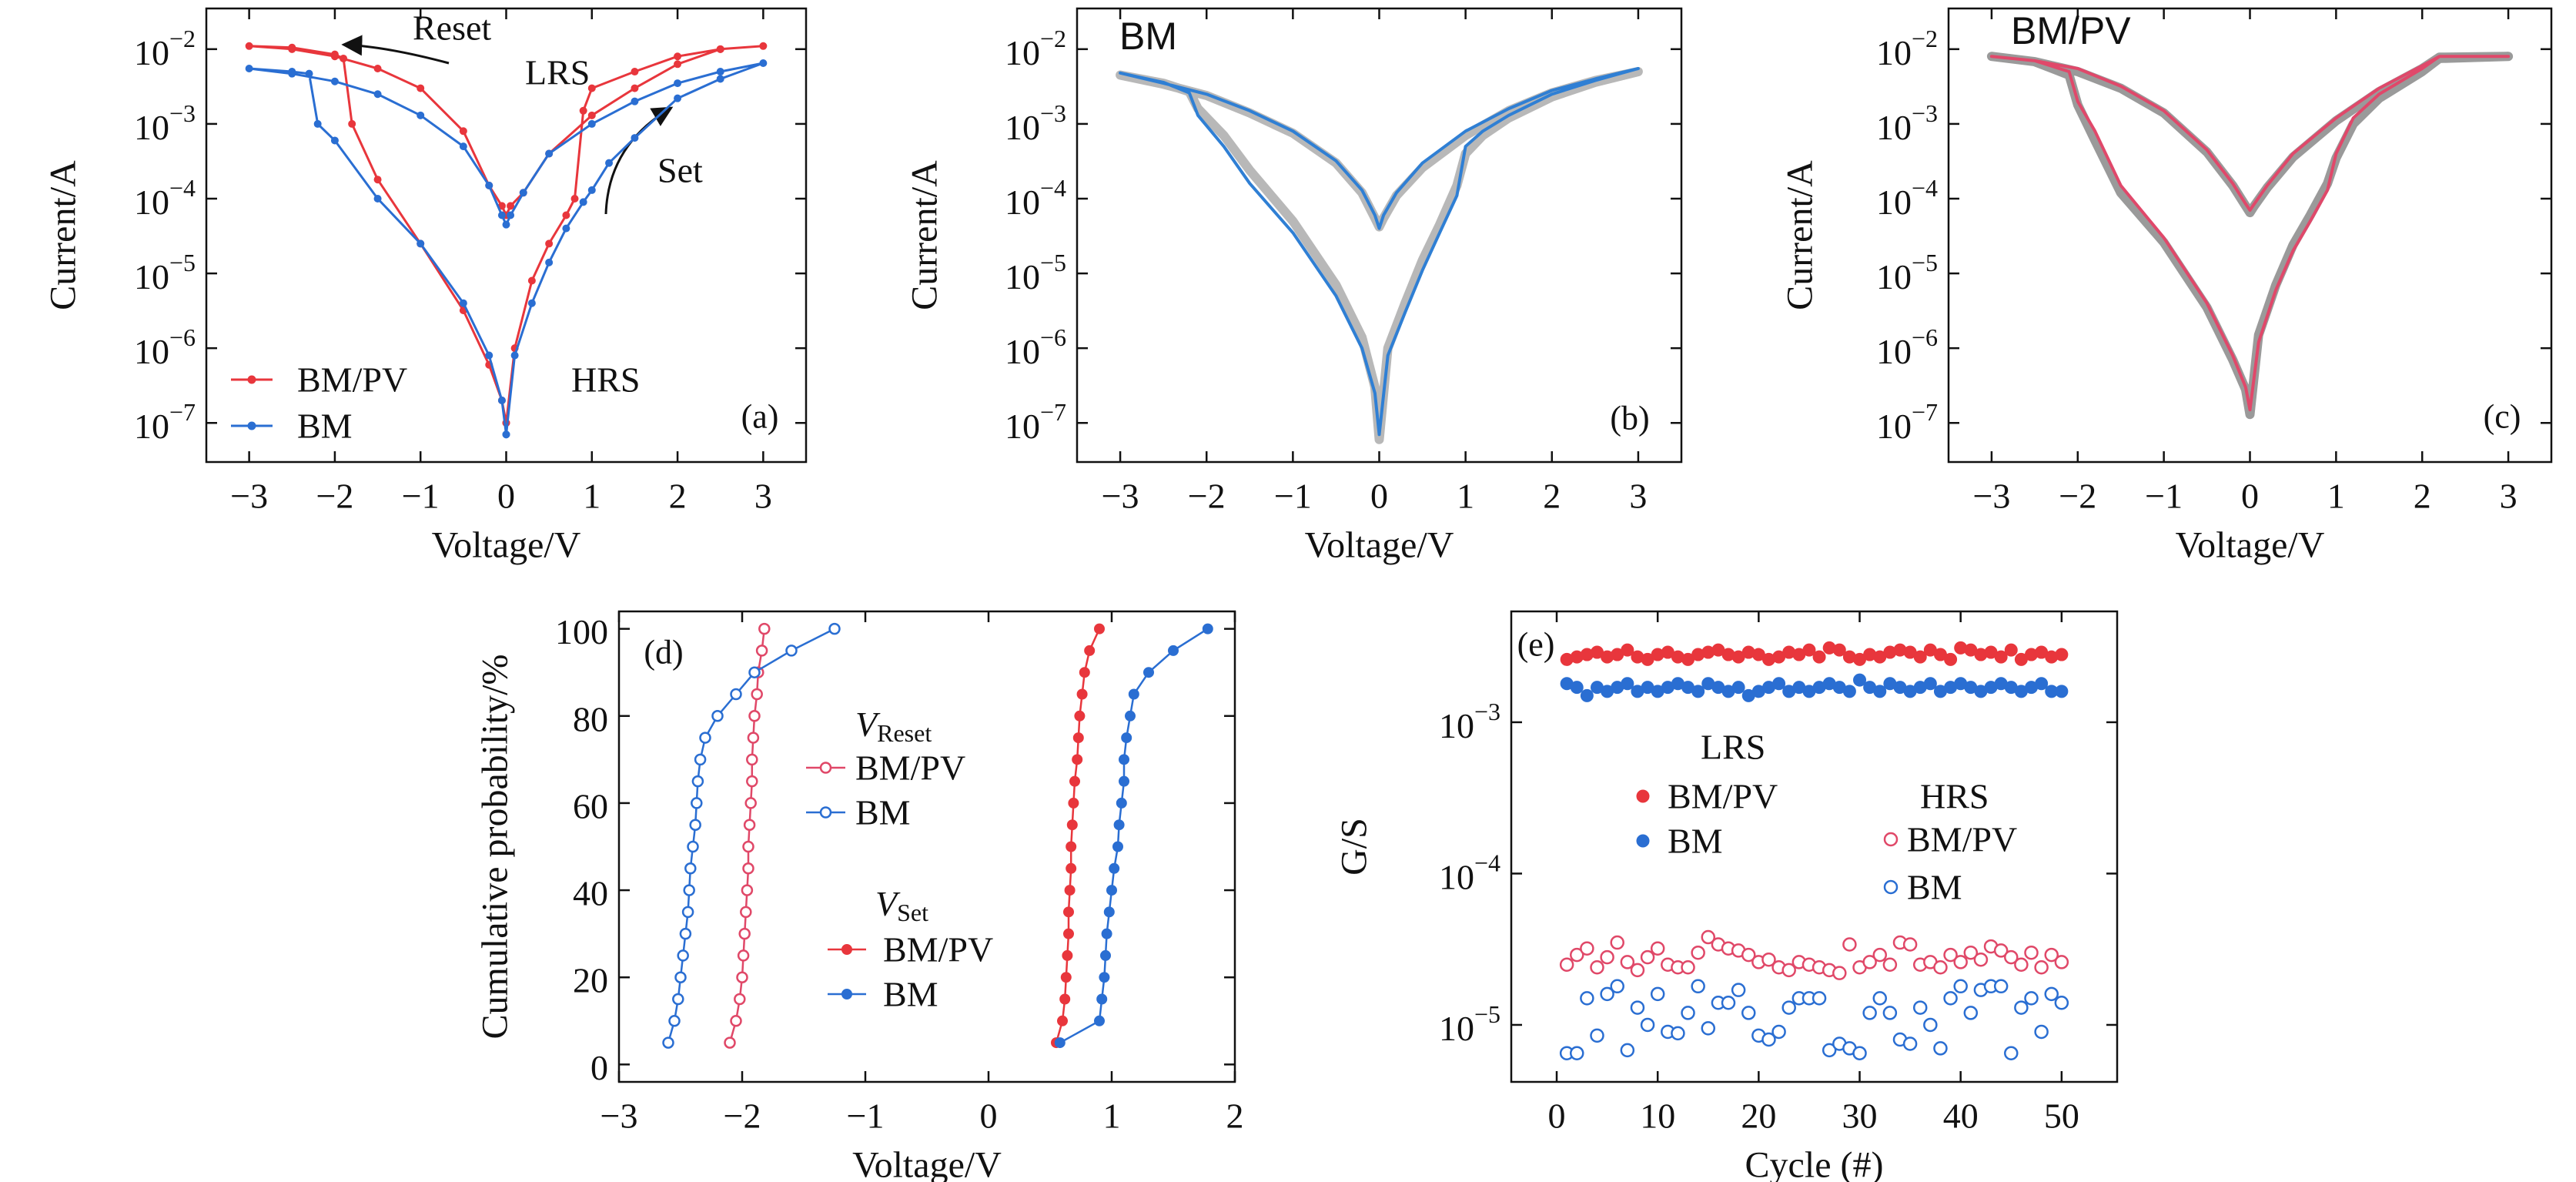 The image size is (2576, 1182). I want to click on y-axis-title: Cumulative probability/%, so click(496, 847).